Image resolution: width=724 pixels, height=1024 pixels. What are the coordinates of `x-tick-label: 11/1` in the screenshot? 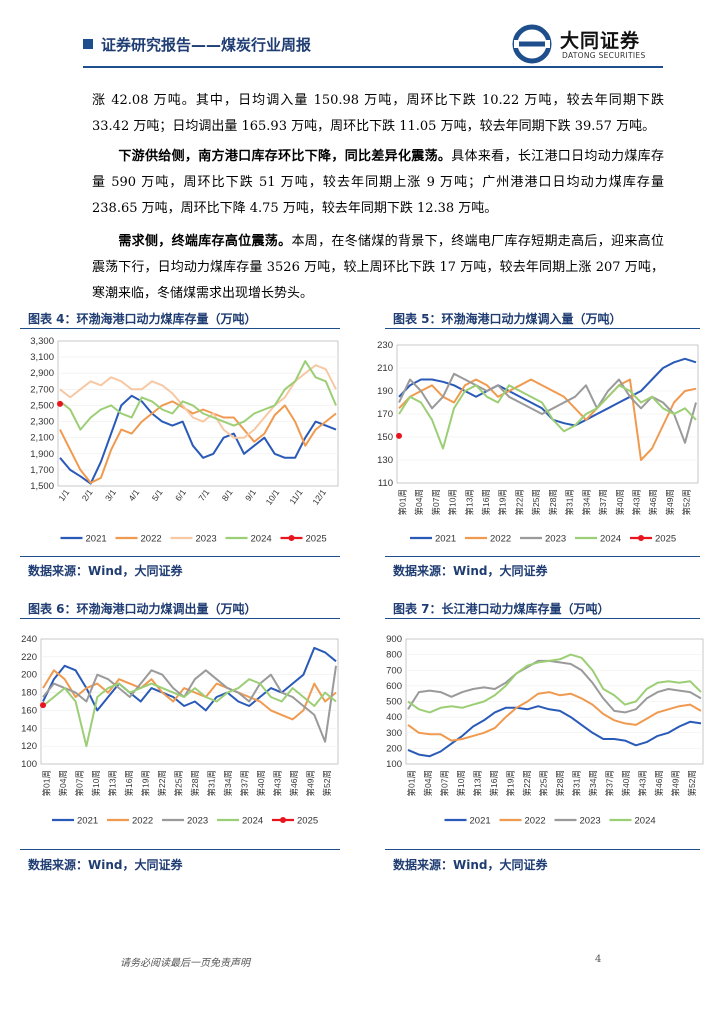 It's located at (295, 496).